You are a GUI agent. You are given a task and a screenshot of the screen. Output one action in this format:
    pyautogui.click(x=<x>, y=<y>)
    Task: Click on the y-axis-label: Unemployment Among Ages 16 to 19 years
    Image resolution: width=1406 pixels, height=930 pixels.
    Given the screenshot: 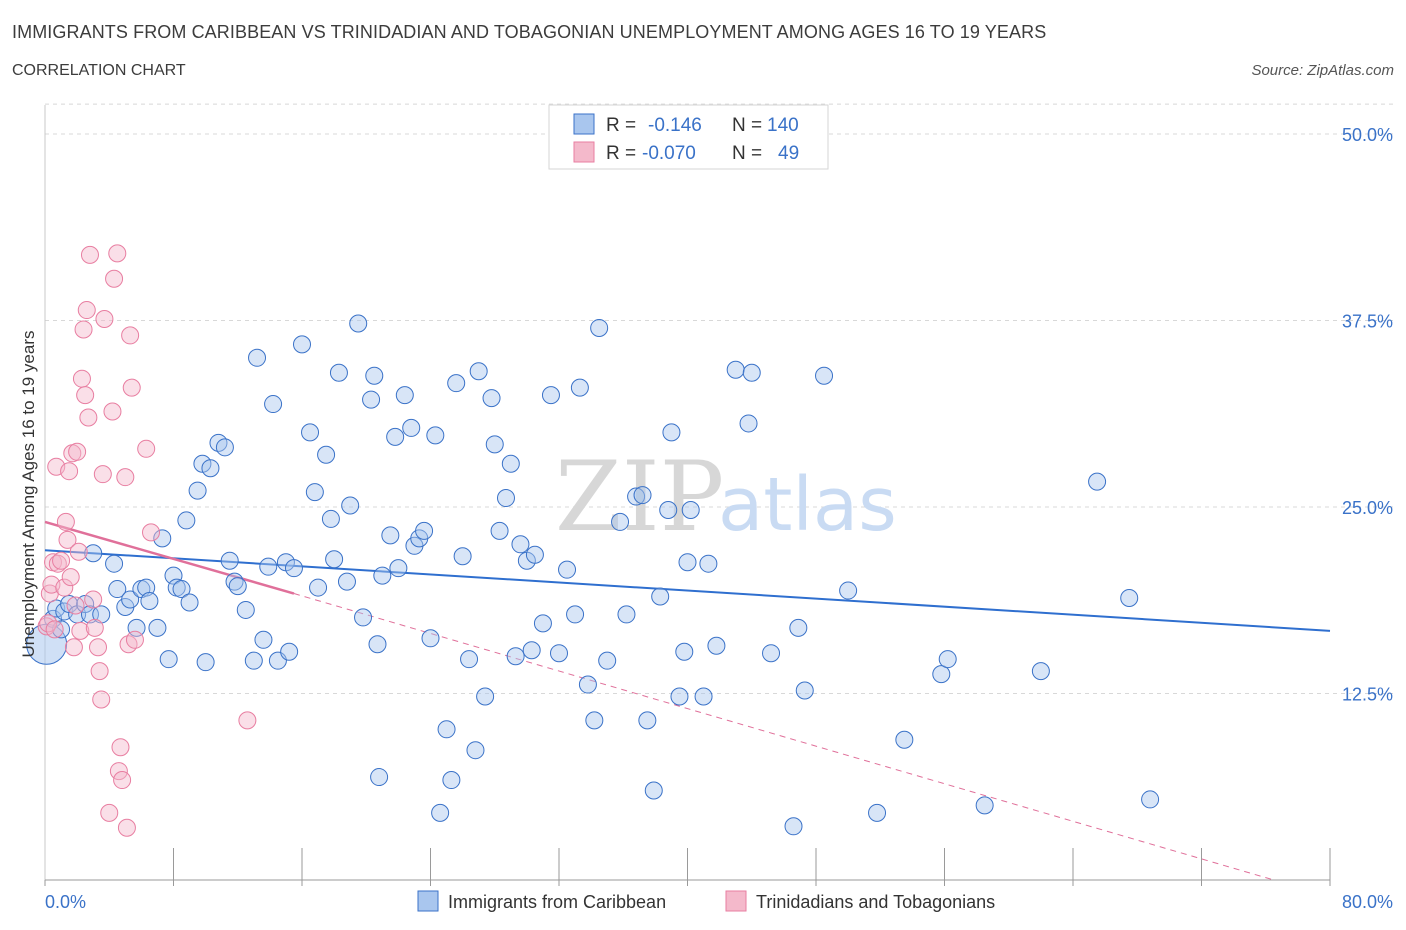 What is the action you would take?
    pyautogui.click(x=28, y=494)
    